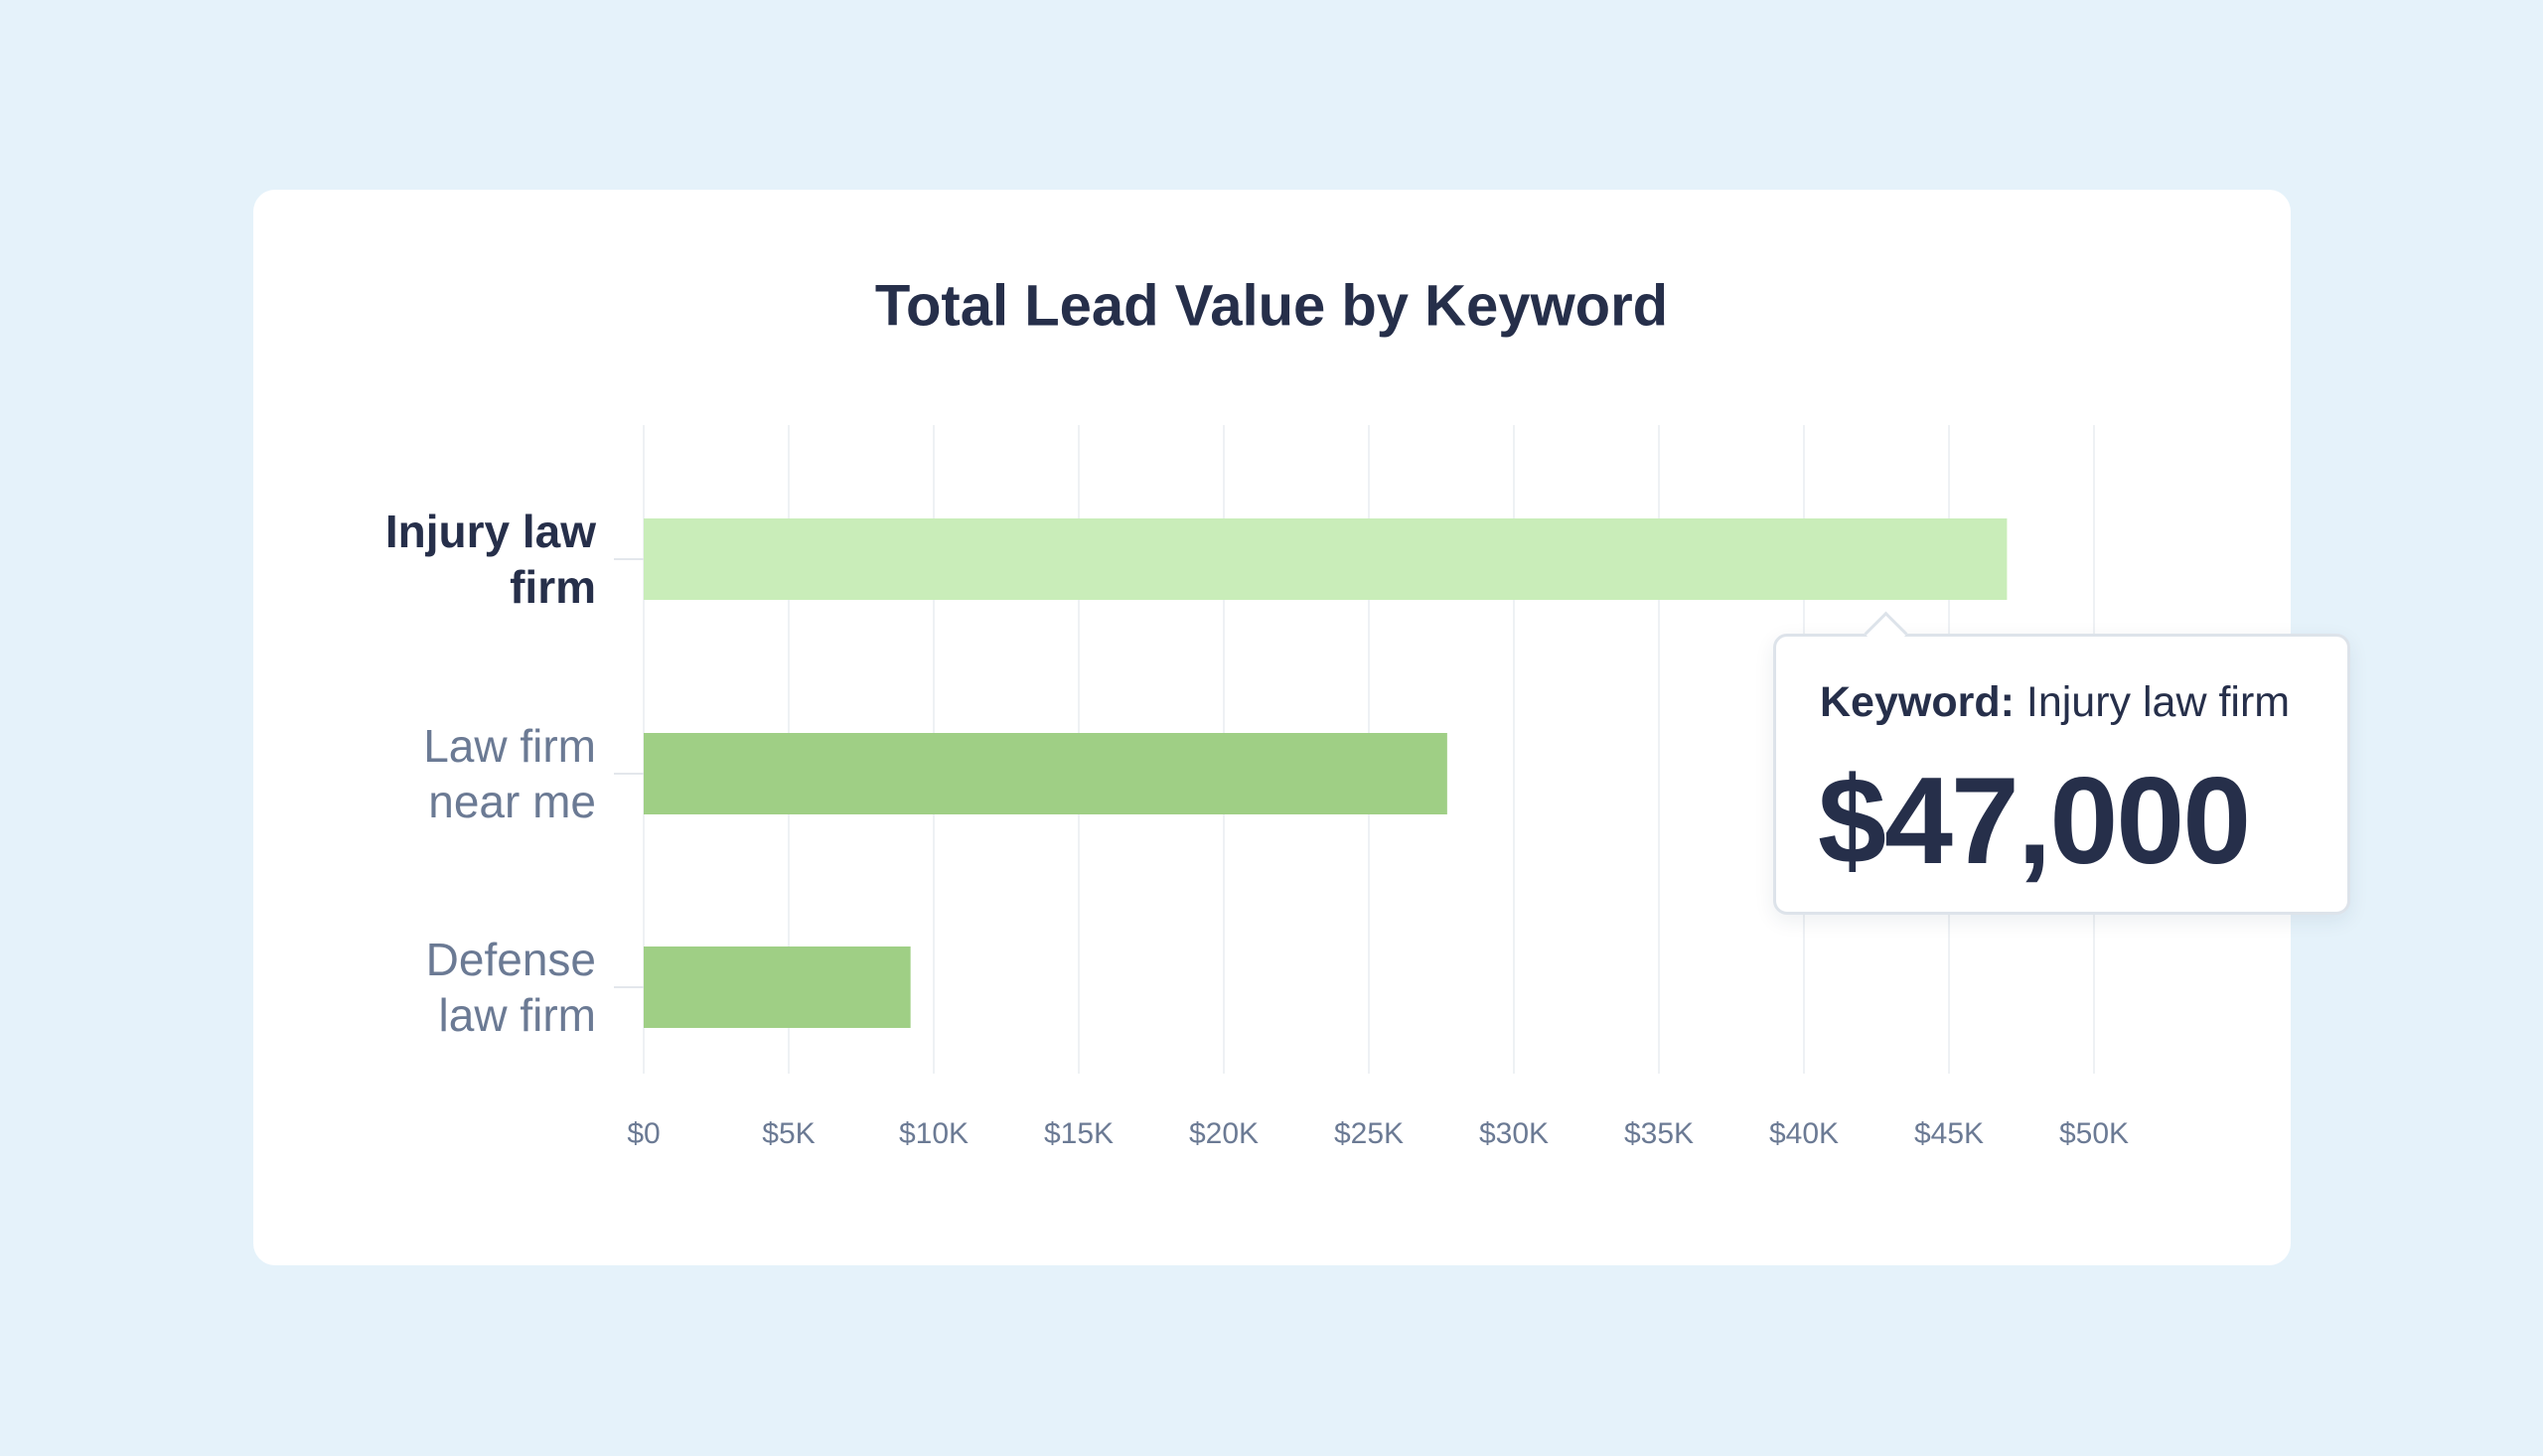 Image resolution: width=2543 pixels, height=1456 pixels. What do you see at coordinates (643, 1133) in the screenshot?
I see `x-tick-label: $0` at bounding box center [643, 1133].